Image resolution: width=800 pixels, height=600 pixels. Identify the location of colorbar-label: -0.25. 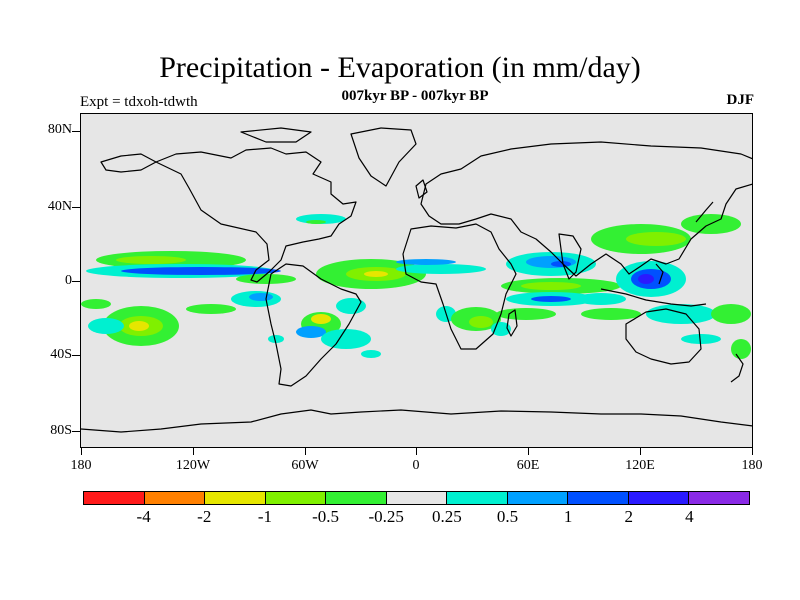
(386, 516).